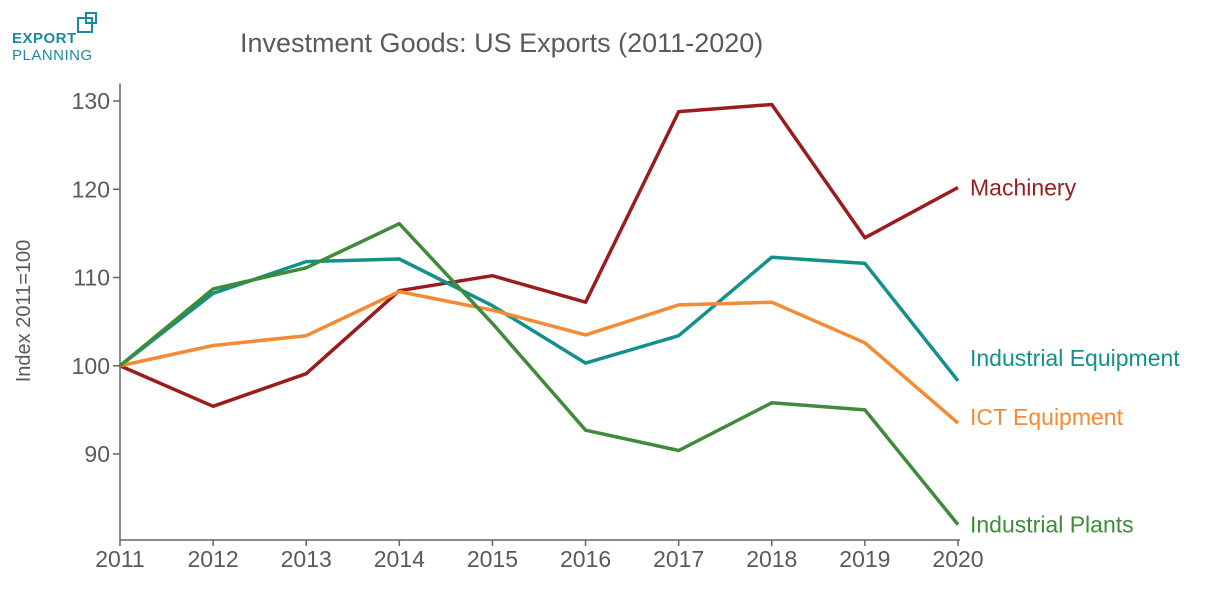  Describe the element at coordinates (864, 559) in the screenshot. I see `x-tick-label: 2019` at that location.